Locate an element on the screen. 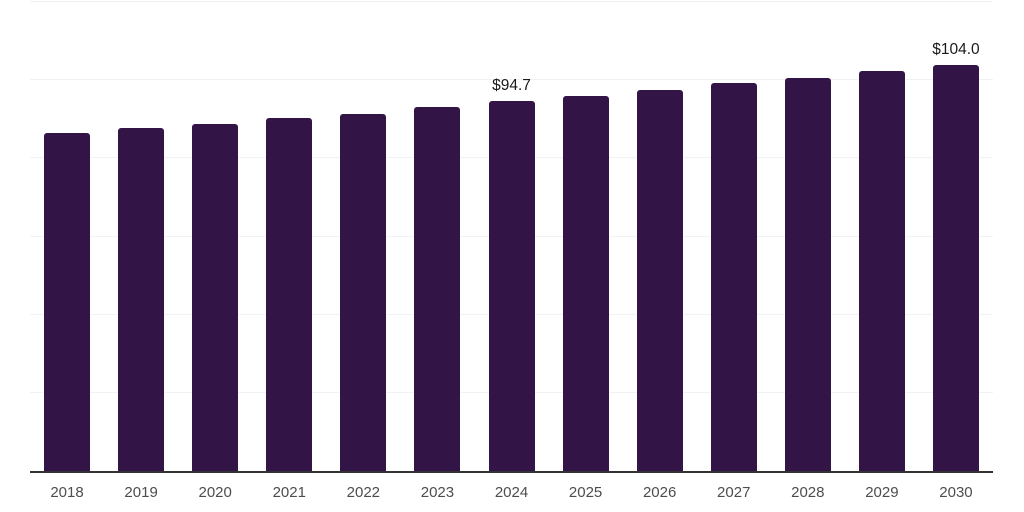  bar-stack-2030: $104.0 is located at coordinates (956, 236).